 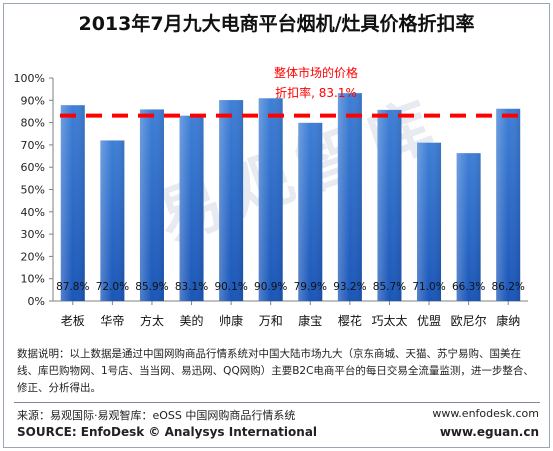 I want to click on source-cn: 来源：易观国际·易观智库：eOSS 中国网购商品行情系统, so click(x=156, y=415).